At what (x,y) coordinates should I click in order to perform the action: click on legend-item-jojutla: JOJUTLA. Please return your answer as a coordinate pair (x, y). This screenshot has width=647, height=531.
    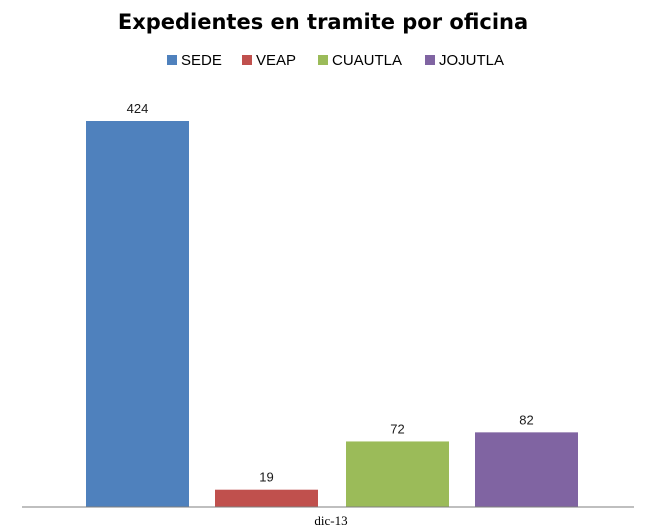
    Looking at the image, I should click on (464, 60).